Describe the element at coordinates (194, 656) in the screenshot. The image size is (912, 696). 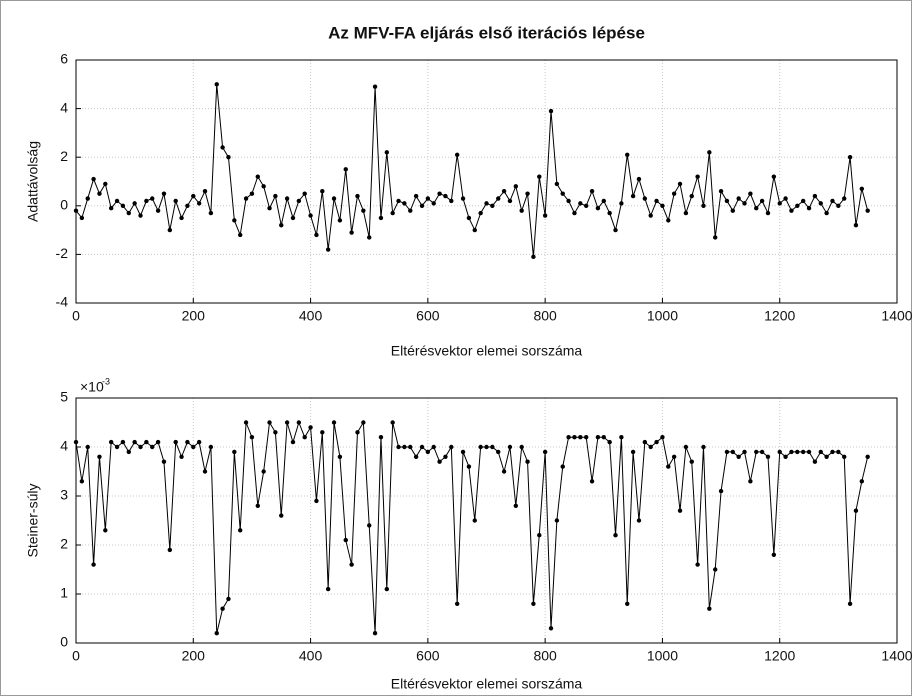
I see `x-tick-label: 200` at that location.